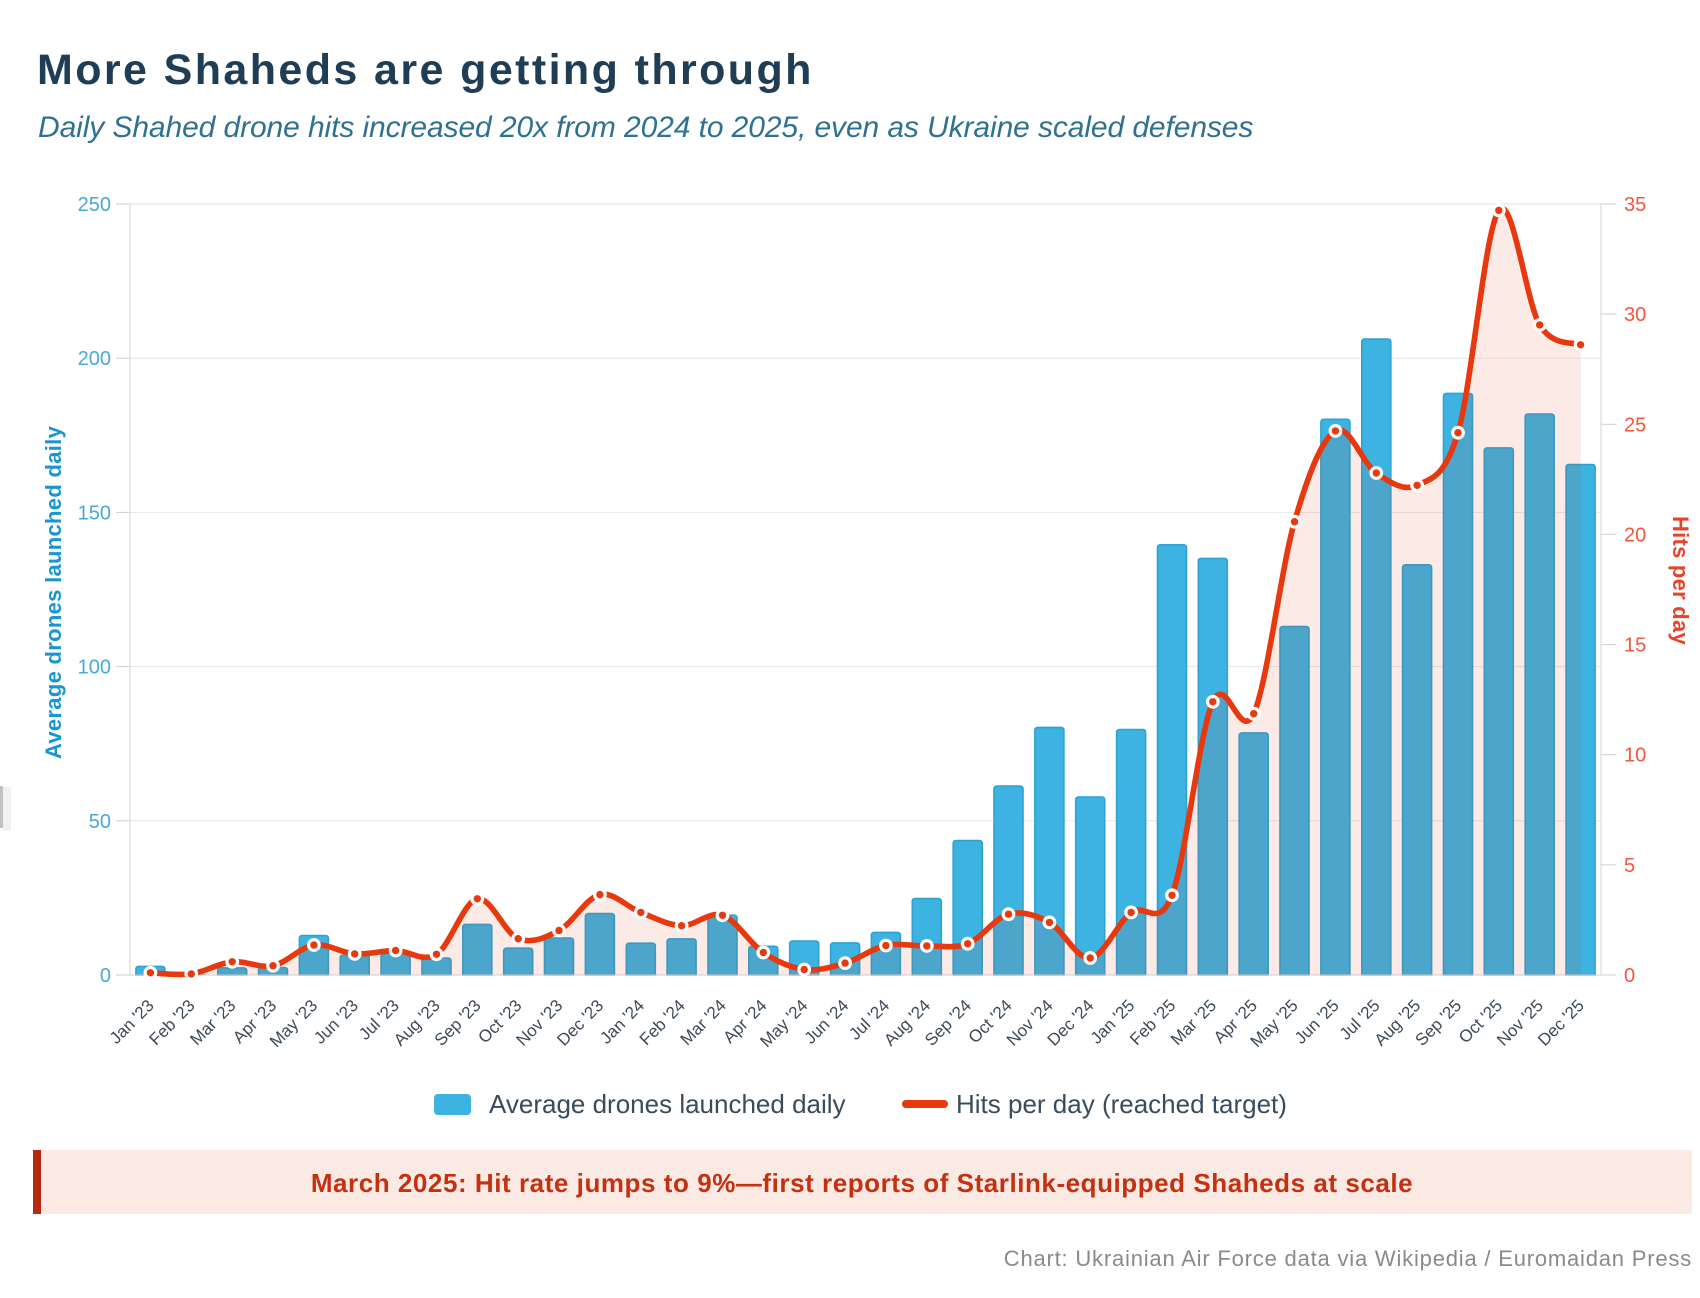 This screenshot has height=1298, width=1700. What do you see at coordinates (1635, 425) in the screenshot?
I see `svg-text: 25` at bounding box center [1635, 425].